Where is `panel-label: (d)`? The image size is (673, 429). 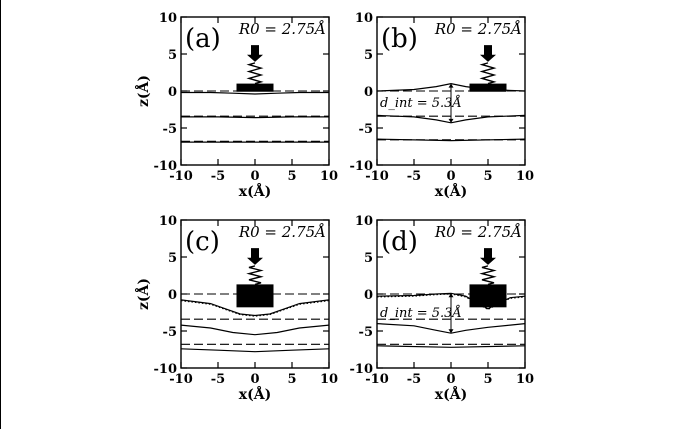 panel-label: (d) is located at coordinates (399, 242).